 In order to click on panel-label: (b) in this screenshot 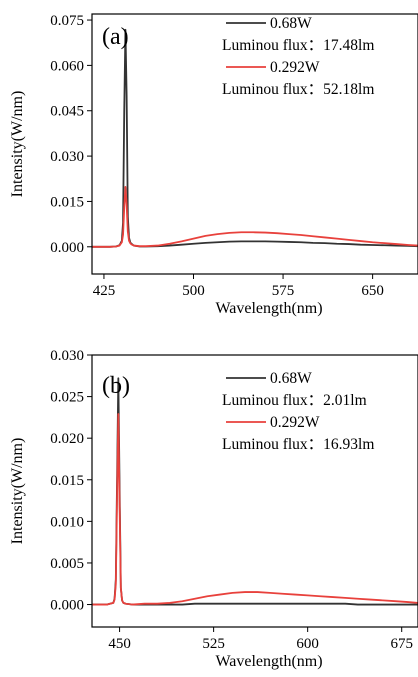, I will do `click(116, 386)`.